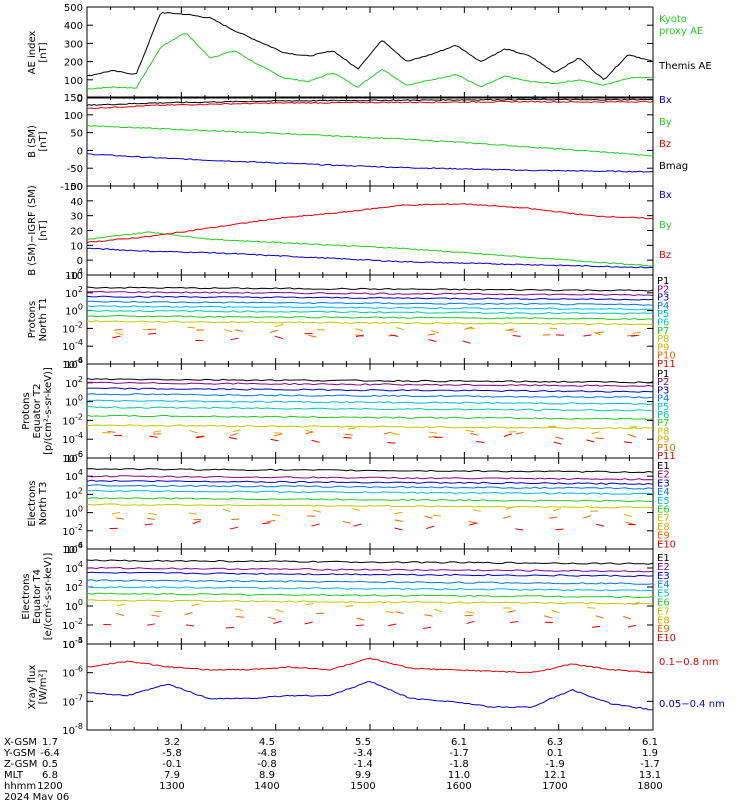 The width and height of the screenshot is (750, 800). What do you see at coordinates (72, 672) in the screenshot?
I see `y-tick-label: 10⁻⁶` at bounding box center [72, 672].